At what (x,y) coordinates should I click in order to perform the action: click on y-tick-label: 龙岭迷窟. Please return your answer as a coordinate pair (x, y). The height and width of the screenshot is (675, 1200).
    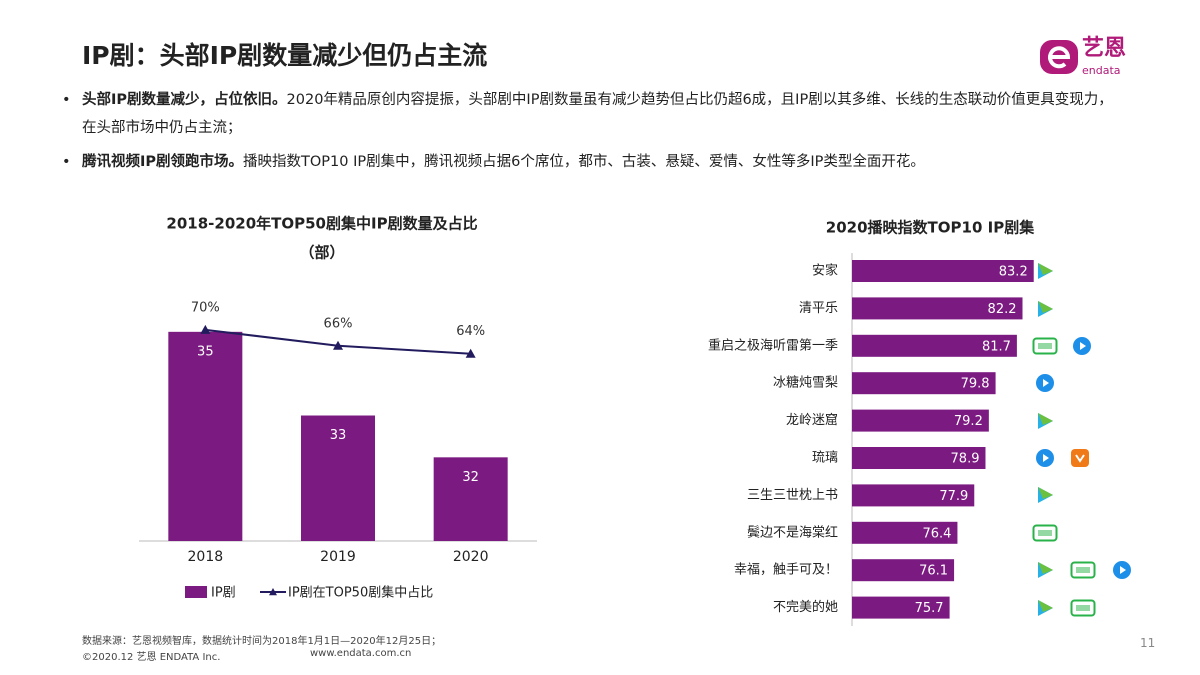
    Looking at the image, I should click on (812, 420).